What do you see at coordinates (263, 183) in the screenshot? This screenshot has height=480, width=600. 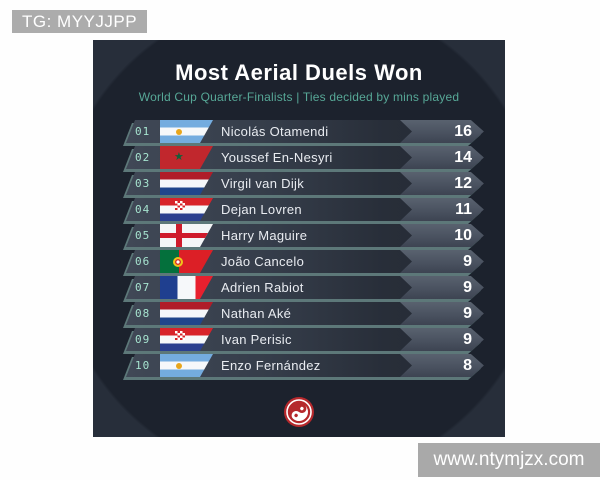 I see `player-name: Virgil van Dijk` at bounding box center [263, 183].